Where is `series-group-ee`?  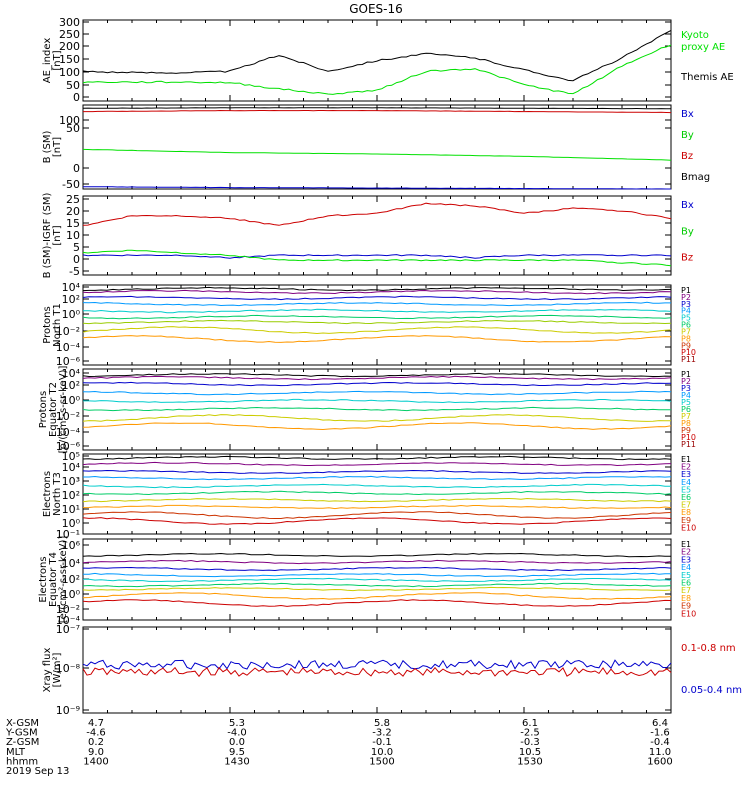
series-group-ee is located at coordinates (377, 579).